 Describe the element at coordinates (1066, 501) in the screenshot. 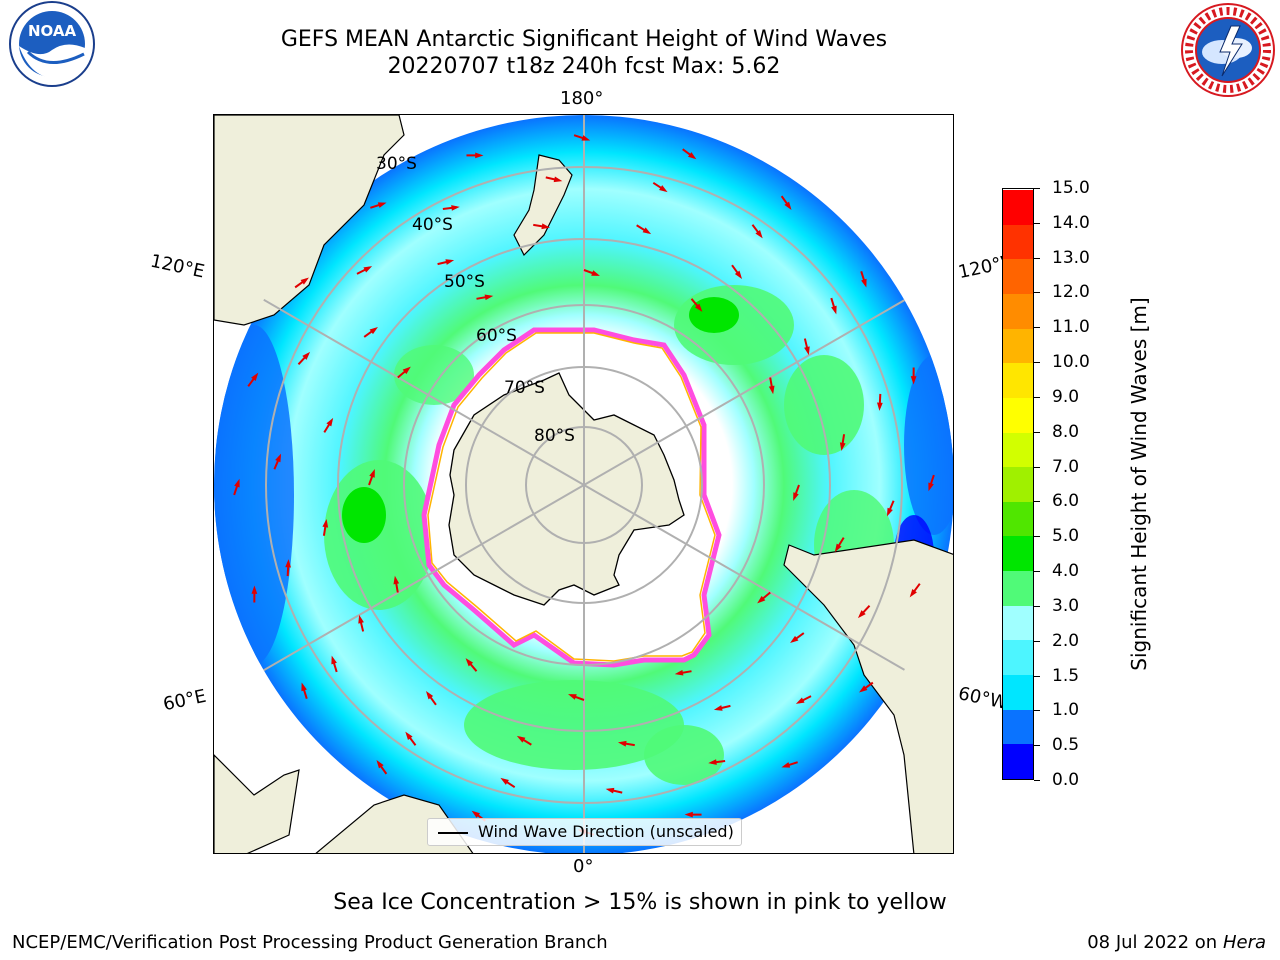

I see `colorbar-tick-label: 6.0` at that location.